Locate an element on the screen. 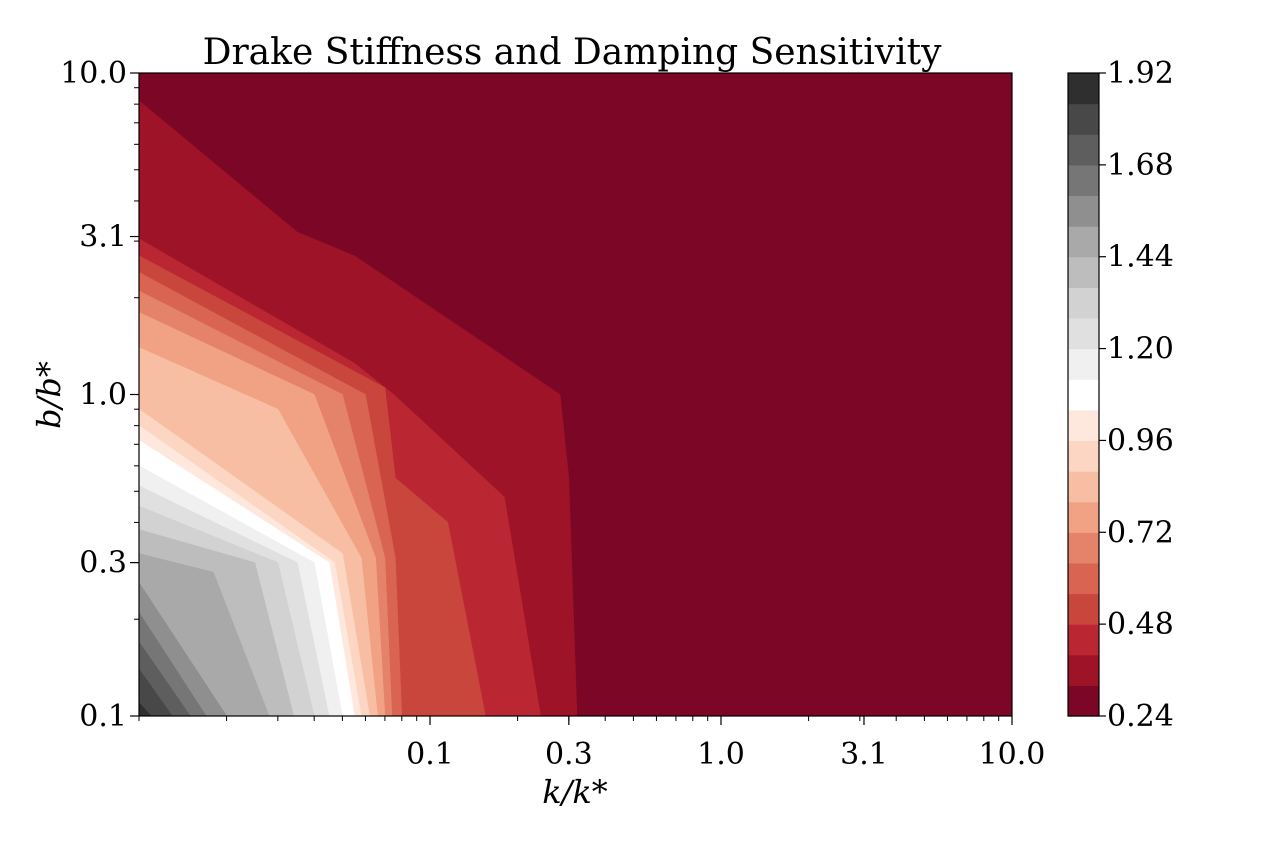 This screenshot has width=1266, height=846. x-tick-label: 0.1 is located at coordinates (430, 754).